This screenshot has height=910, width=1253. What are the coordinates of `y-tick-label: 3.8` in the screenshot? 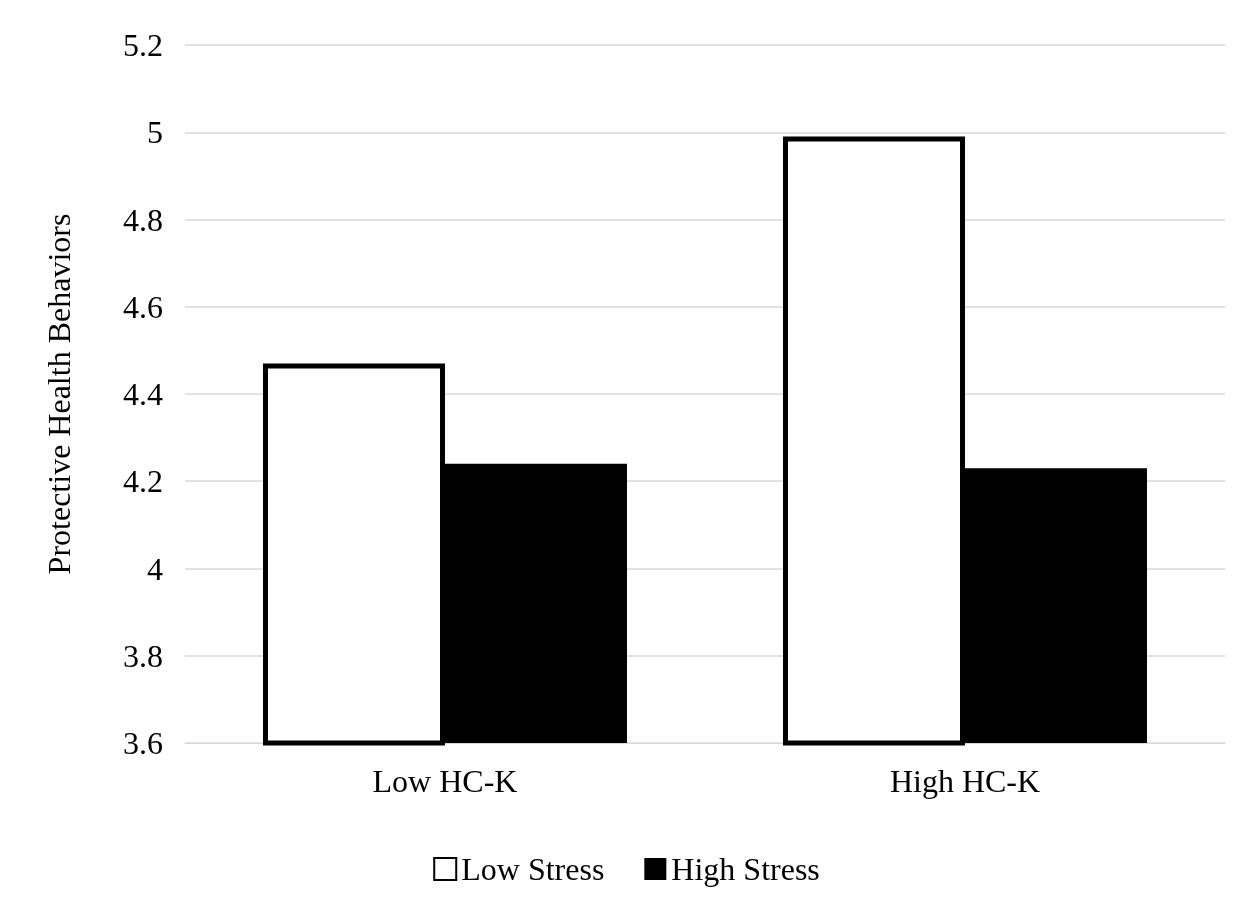 It's located at (143, 655).